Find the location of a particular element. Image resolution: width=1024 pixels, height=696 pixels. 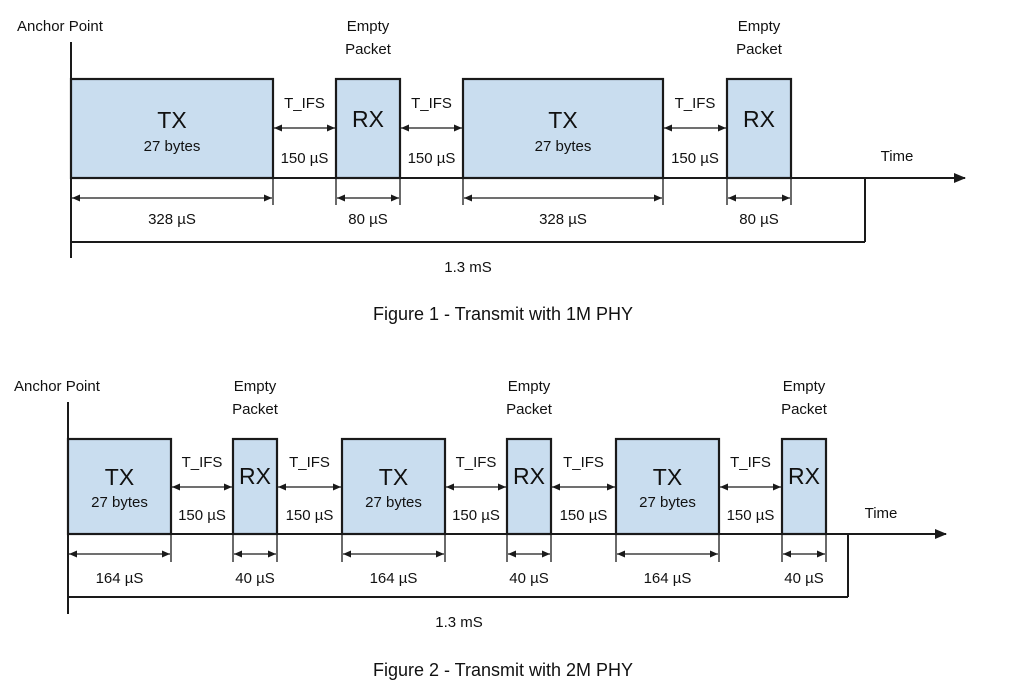

figure-caption: Figure 1 - Transmit with 1M PHY is located at coordinates (503, 314).